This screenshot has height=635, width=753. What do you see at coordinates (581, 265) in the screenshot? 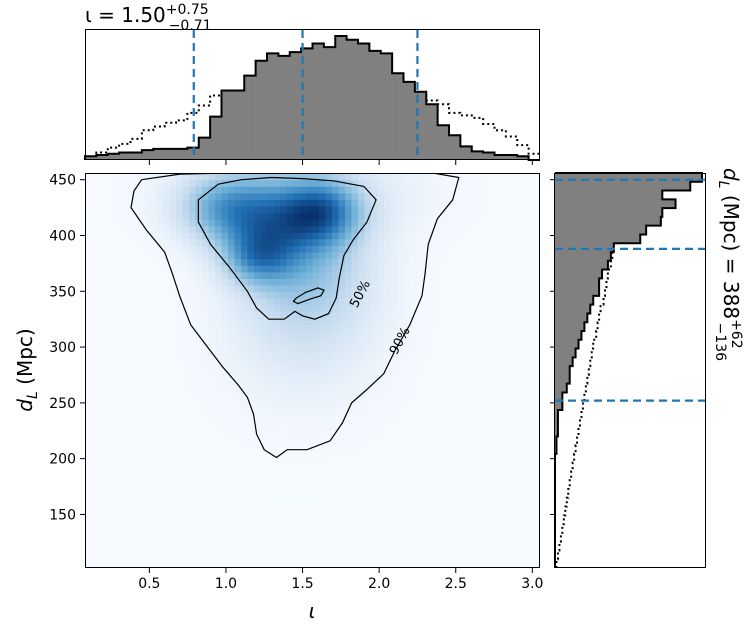
I see `distance-posterior-bar` at bounding box center [581, 265].